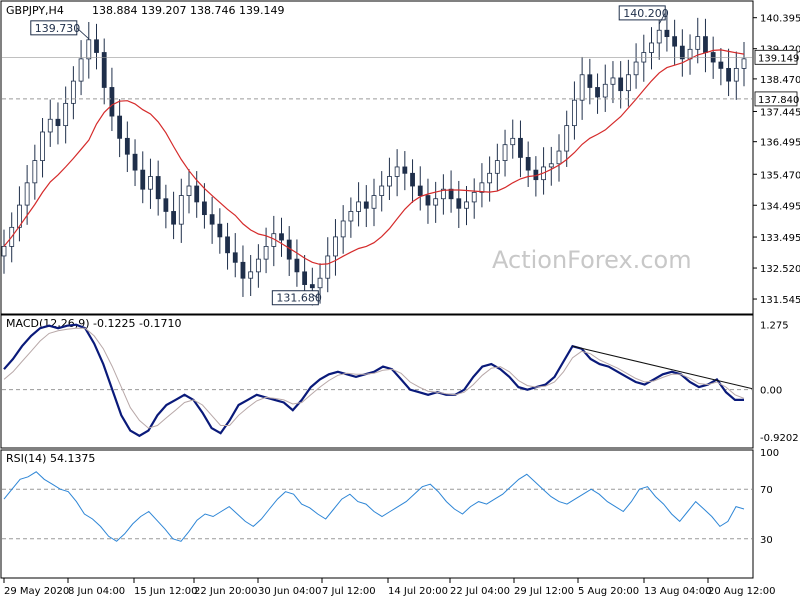 The height and width of the screenshot is (604, 800). What do you see at coordinates (766, 490) in the screenshot?
I see `rsi-tick-label: 70` at bounding box center [766, 490].